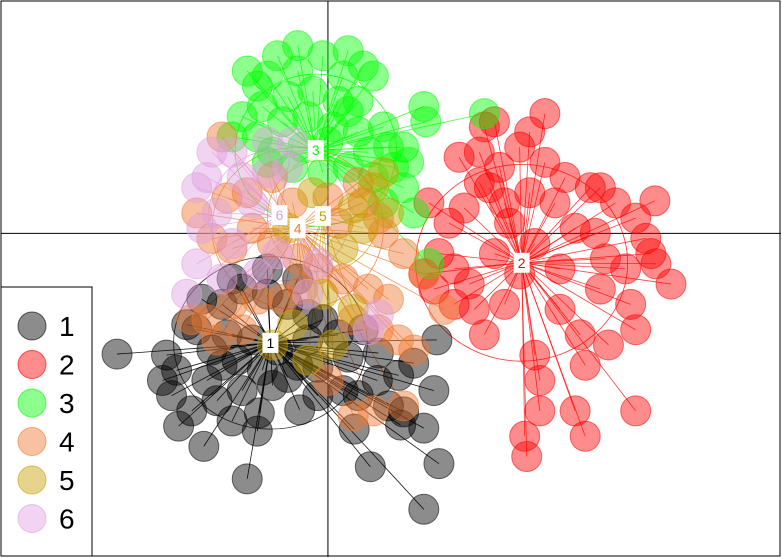  What do you see at coordinates (67, 519) in the screenshot?
I see `legend-label-6: 6` at bounding box center [67, 519].